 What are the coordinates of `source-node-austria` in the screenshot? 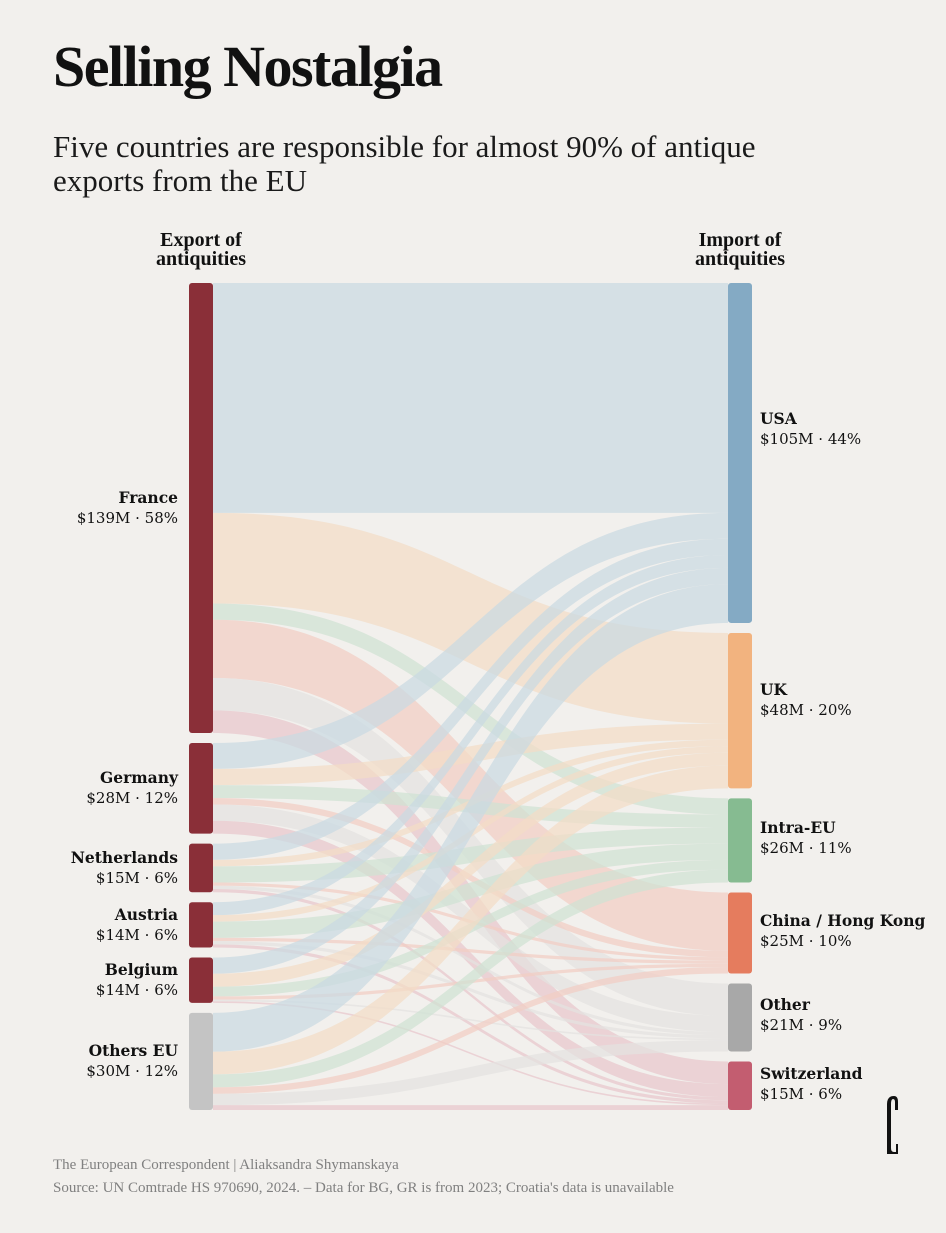 It's located at (201, 925).